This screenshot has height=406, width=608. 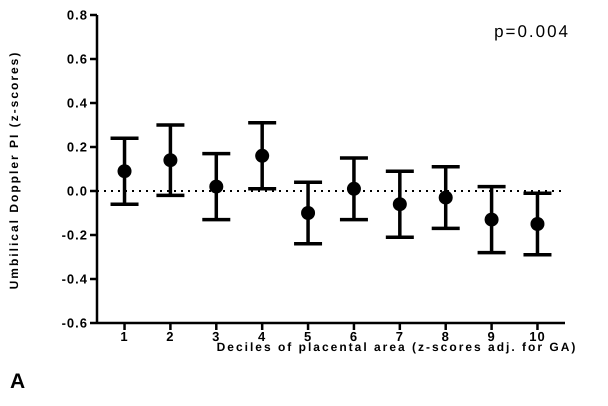 What do you see at coordinates (170, 336) in the screenshot?
I see `x-tick-label: 2` at bounding box center [170, 336].